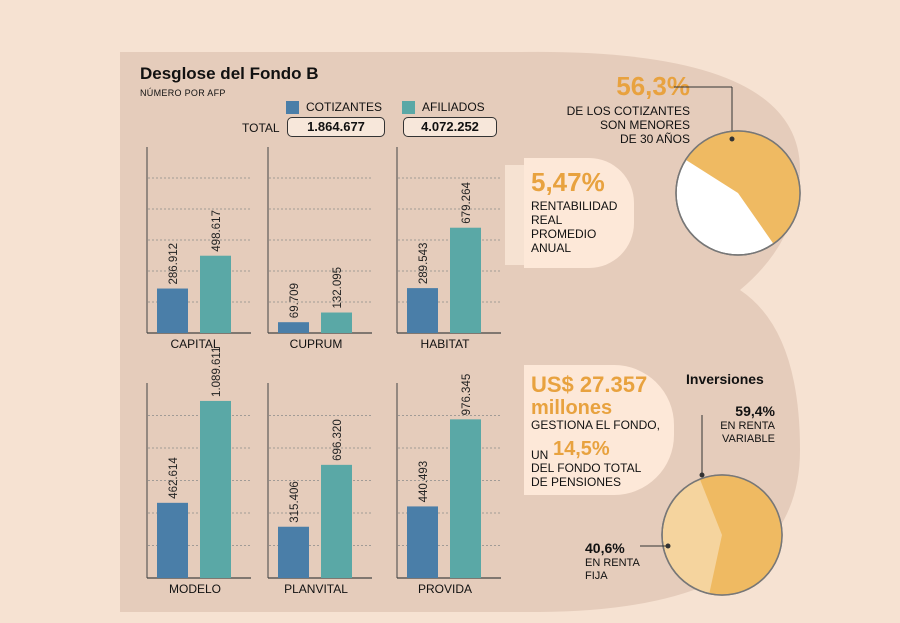 The width and height of the screenshot is (900, 623). I want to click on legend-swatch-afiliados, so click(408, 107).